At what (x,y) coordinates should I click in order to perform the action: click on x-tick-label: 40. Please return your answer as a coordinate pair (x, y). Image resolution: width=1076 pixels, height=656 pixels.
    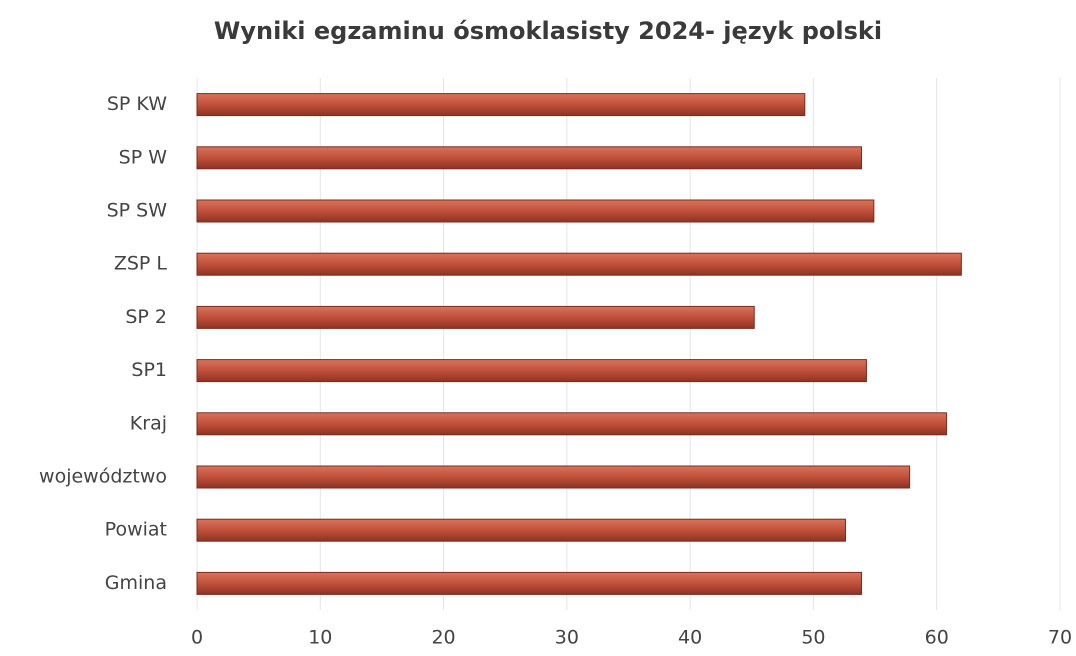
    Looking at the image, I should click on (690, 638).